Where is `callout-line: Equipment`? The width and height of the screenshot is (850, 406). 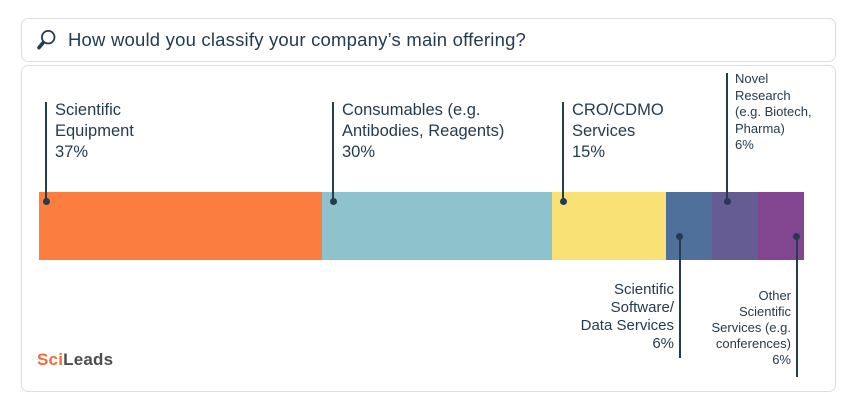
callout-line: Equipment is located at coordinates (94, 131).